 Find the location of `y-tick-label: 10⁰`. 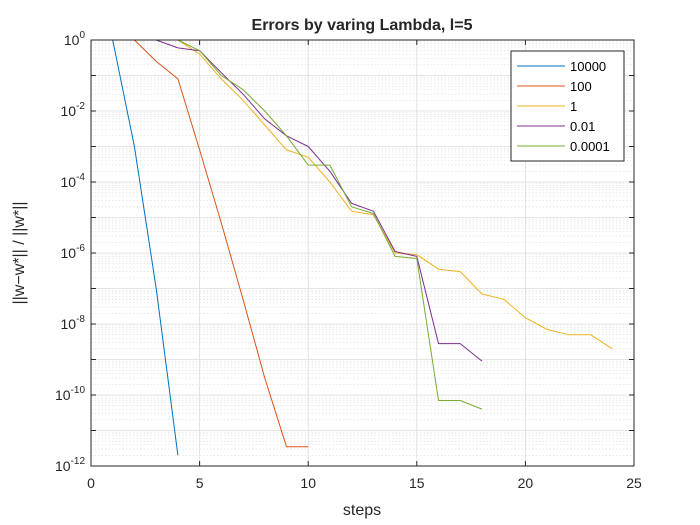

y-tick-label: 10⁰ is located at coordinates (75, 39).